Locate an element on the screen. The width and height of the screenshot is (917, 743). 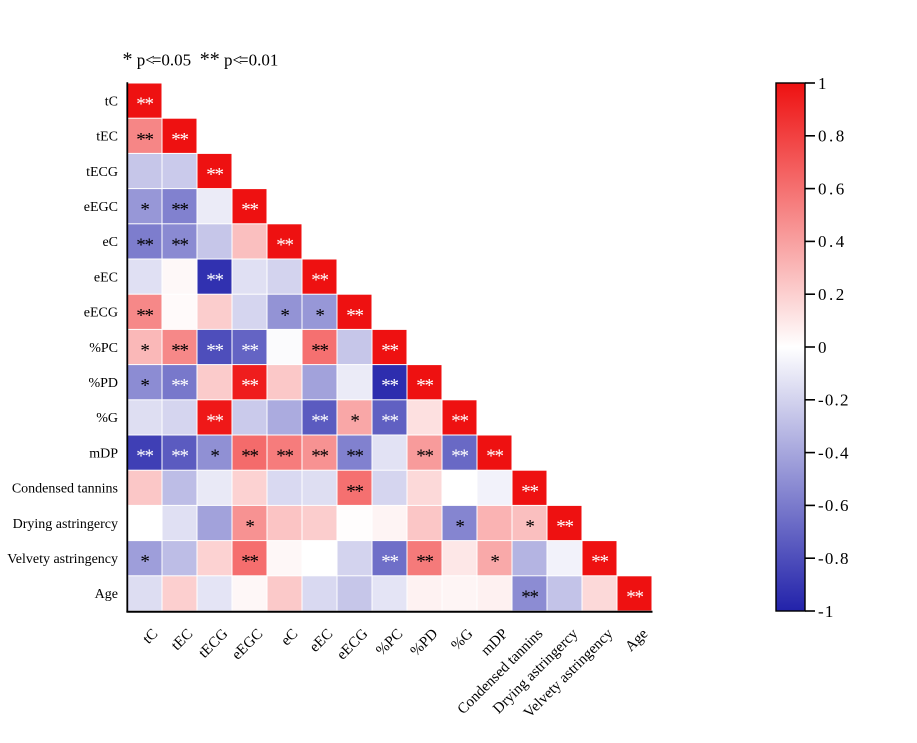
svg-text: Velvety astringency is located at coordinates (62, 559).